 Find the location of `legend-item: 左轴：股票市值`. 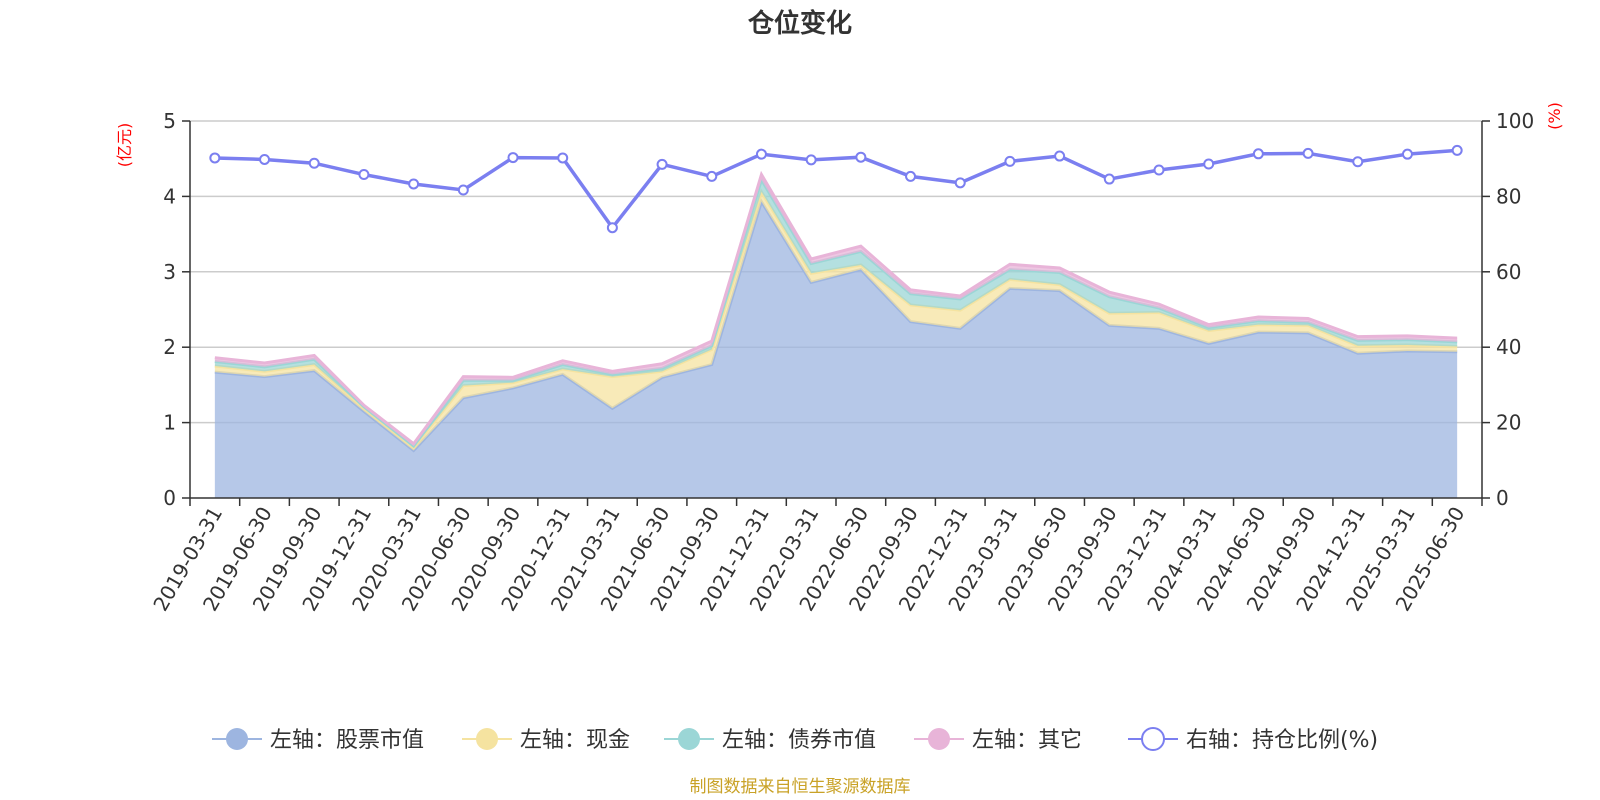

legend-item: 左轴：股票市值 is located at coordinates (318, 740).